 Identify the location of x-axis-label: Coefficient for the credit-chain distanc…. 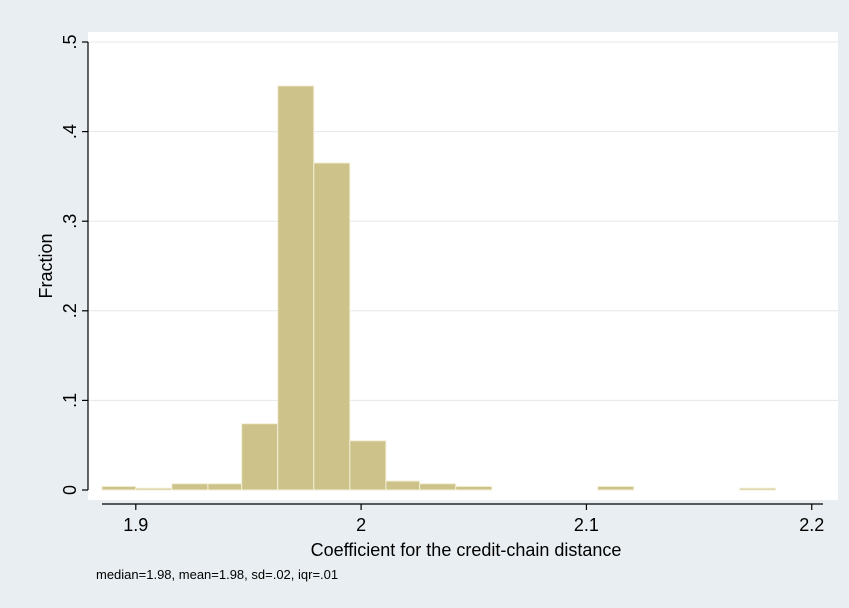
(466, 550).